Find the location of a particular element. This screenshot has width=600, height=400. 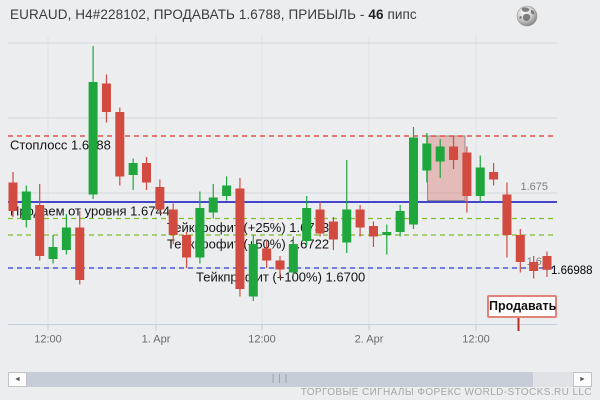

y-axis-label: 1.675 is located at coordinates (534, 187).